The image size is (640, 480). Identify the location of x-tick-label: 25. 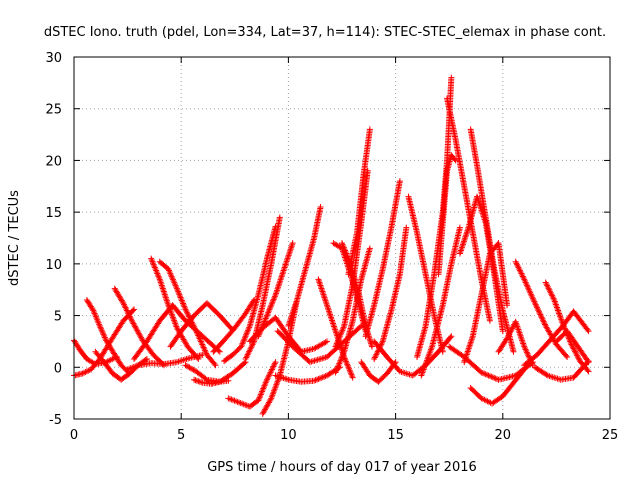
(610, 435).